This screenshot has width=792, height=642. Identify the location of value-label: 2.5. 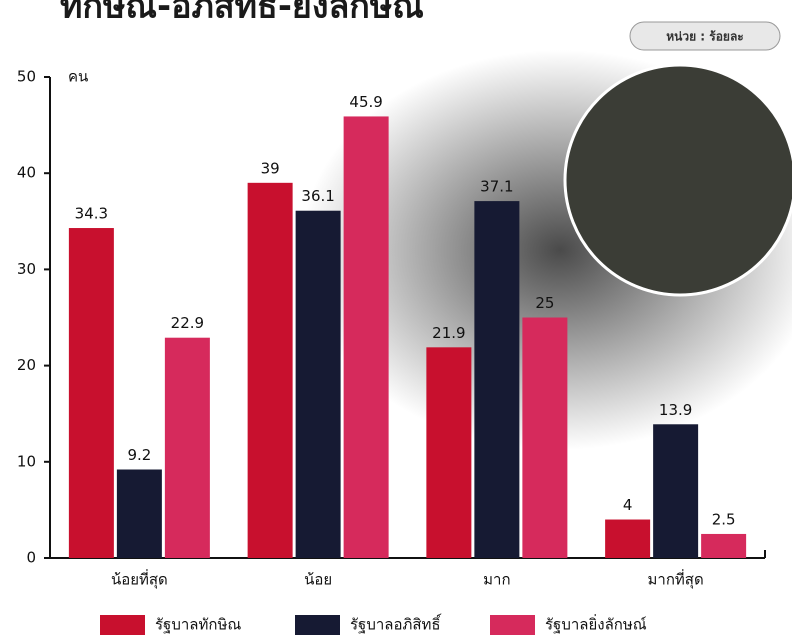
(724, 519).